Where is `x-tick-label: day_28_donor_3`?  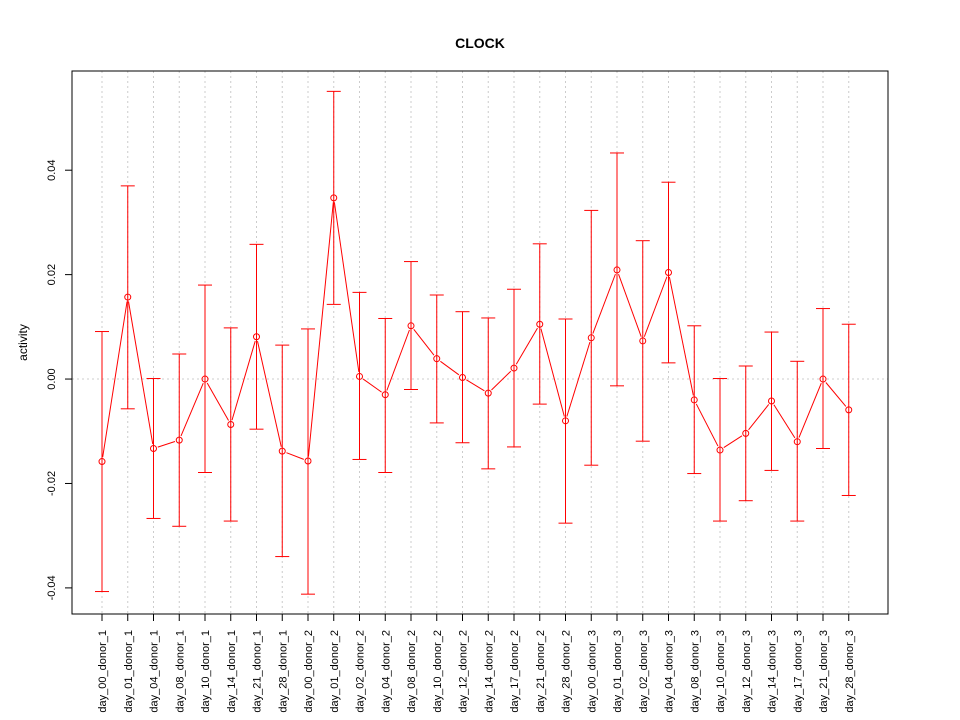 x-tick-label: day_28_donor_3 is located at coordinates (850, 671).